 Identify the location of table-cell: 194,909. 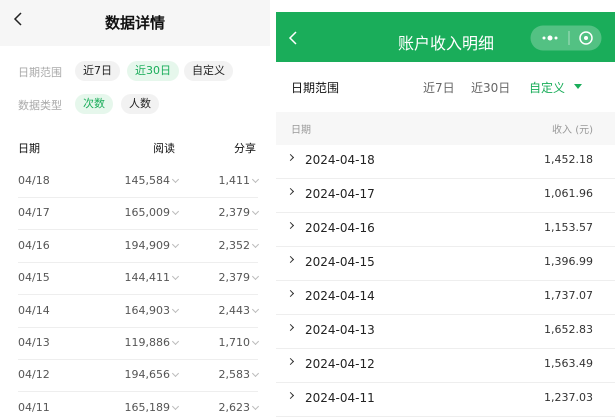
(147, 245).